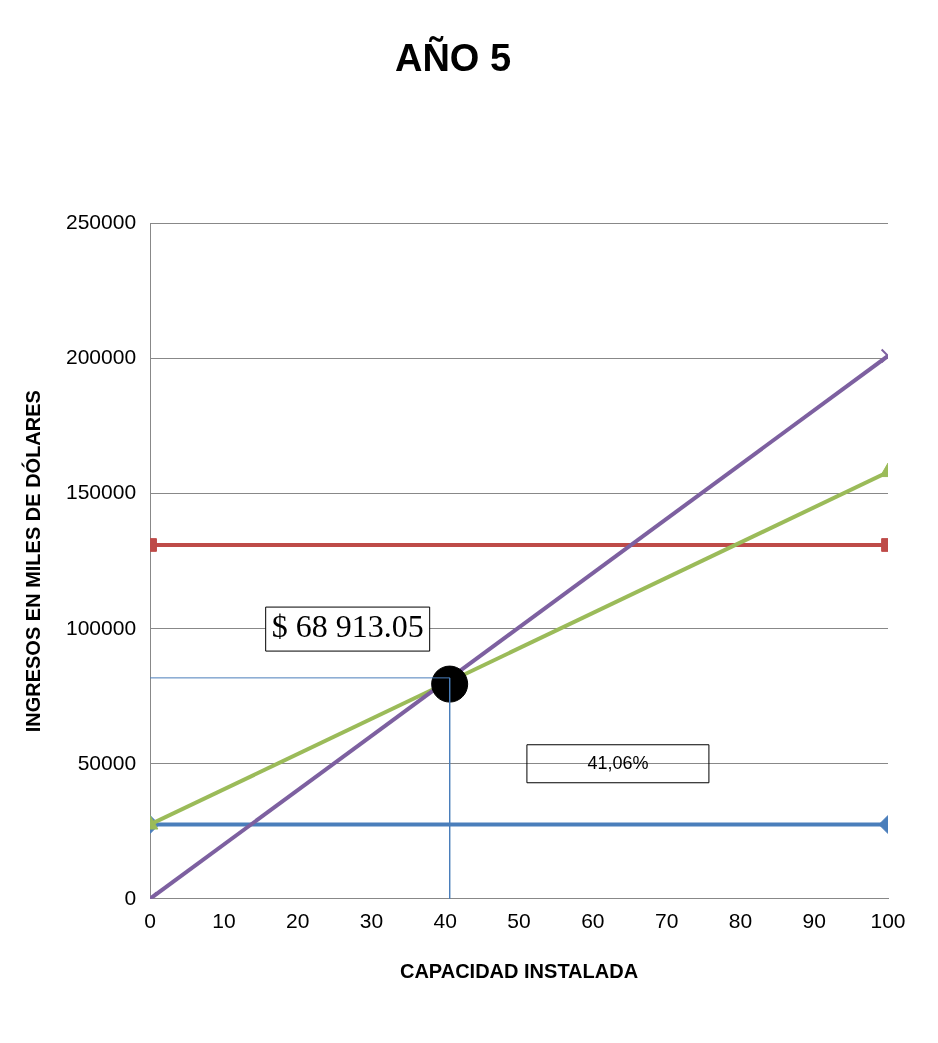 The width and height of the screenshot is (938, 1043). Describe the element at coordinates (297, 921) in the screenshot. I see `x-tick-label: 20` at that location.